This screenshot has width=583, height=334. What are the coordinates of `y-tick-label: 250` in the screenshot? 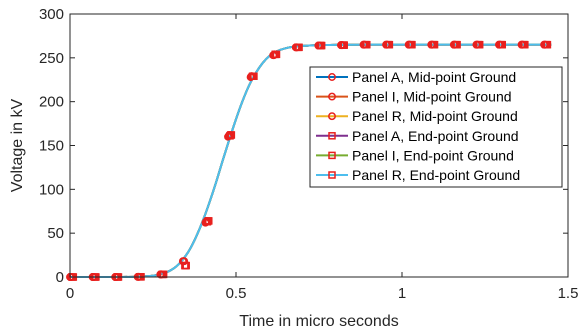 It's located at (51, 58).